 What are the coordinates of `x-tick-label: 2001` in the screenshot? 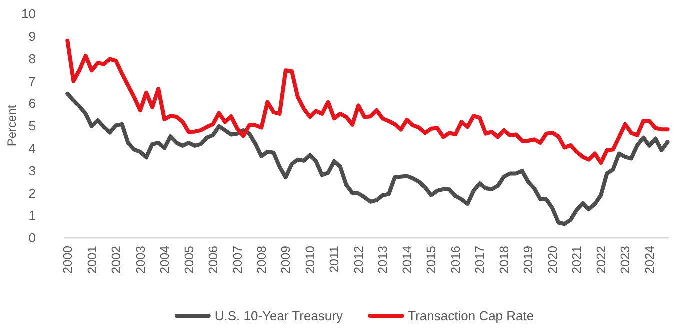 It's located at (92, 260).